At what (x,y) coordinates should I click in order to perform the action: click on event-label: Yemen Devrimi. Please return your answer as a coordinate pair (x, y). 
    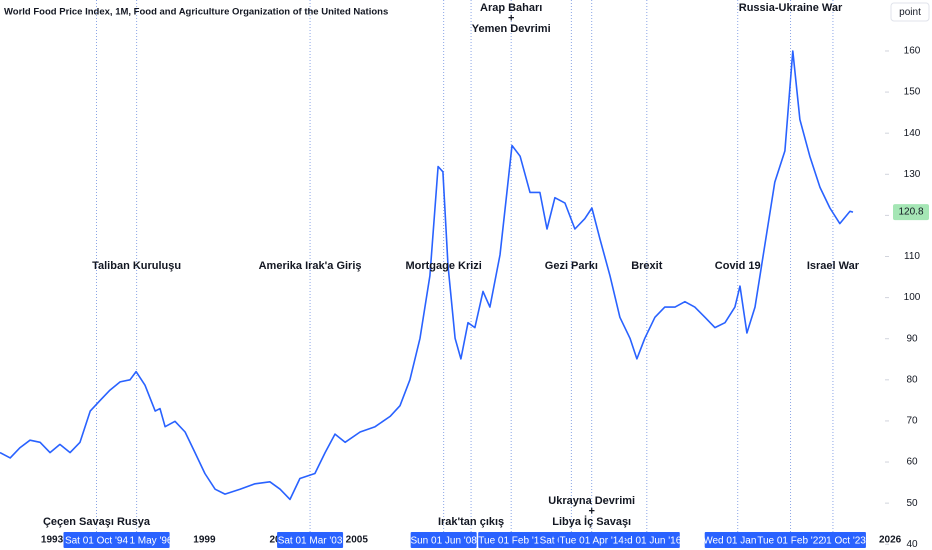
    Looking at the image, I should click on (511, 29).